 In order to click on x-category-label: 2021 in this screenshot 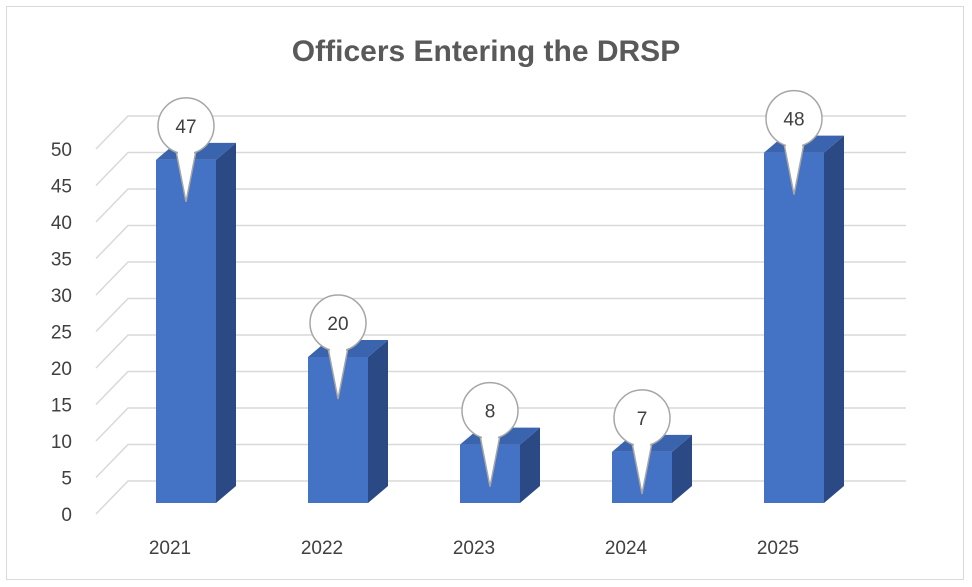, I will do `click(170, 548)`.